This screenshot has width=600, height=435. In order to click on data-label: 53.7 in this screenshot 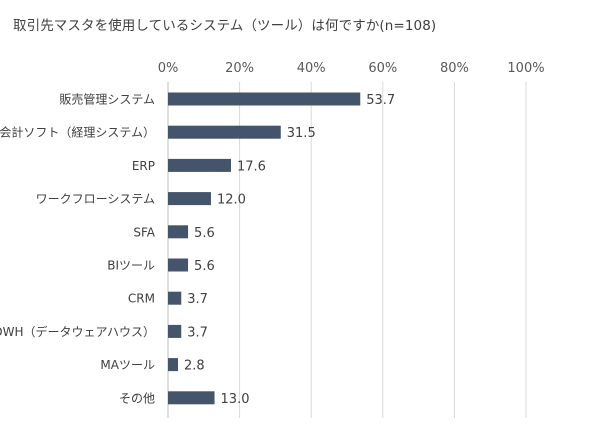, I will do `click(380, 100)`.